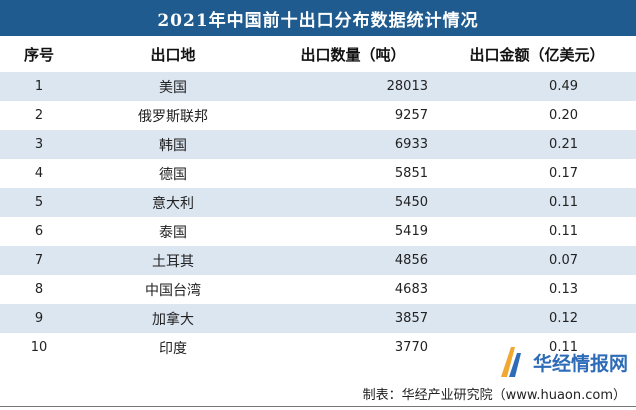  What do you see at coordinates (411, 231) in the screenshot?
I see `cell-quantity: 5419` at bounding box center [411, 231].